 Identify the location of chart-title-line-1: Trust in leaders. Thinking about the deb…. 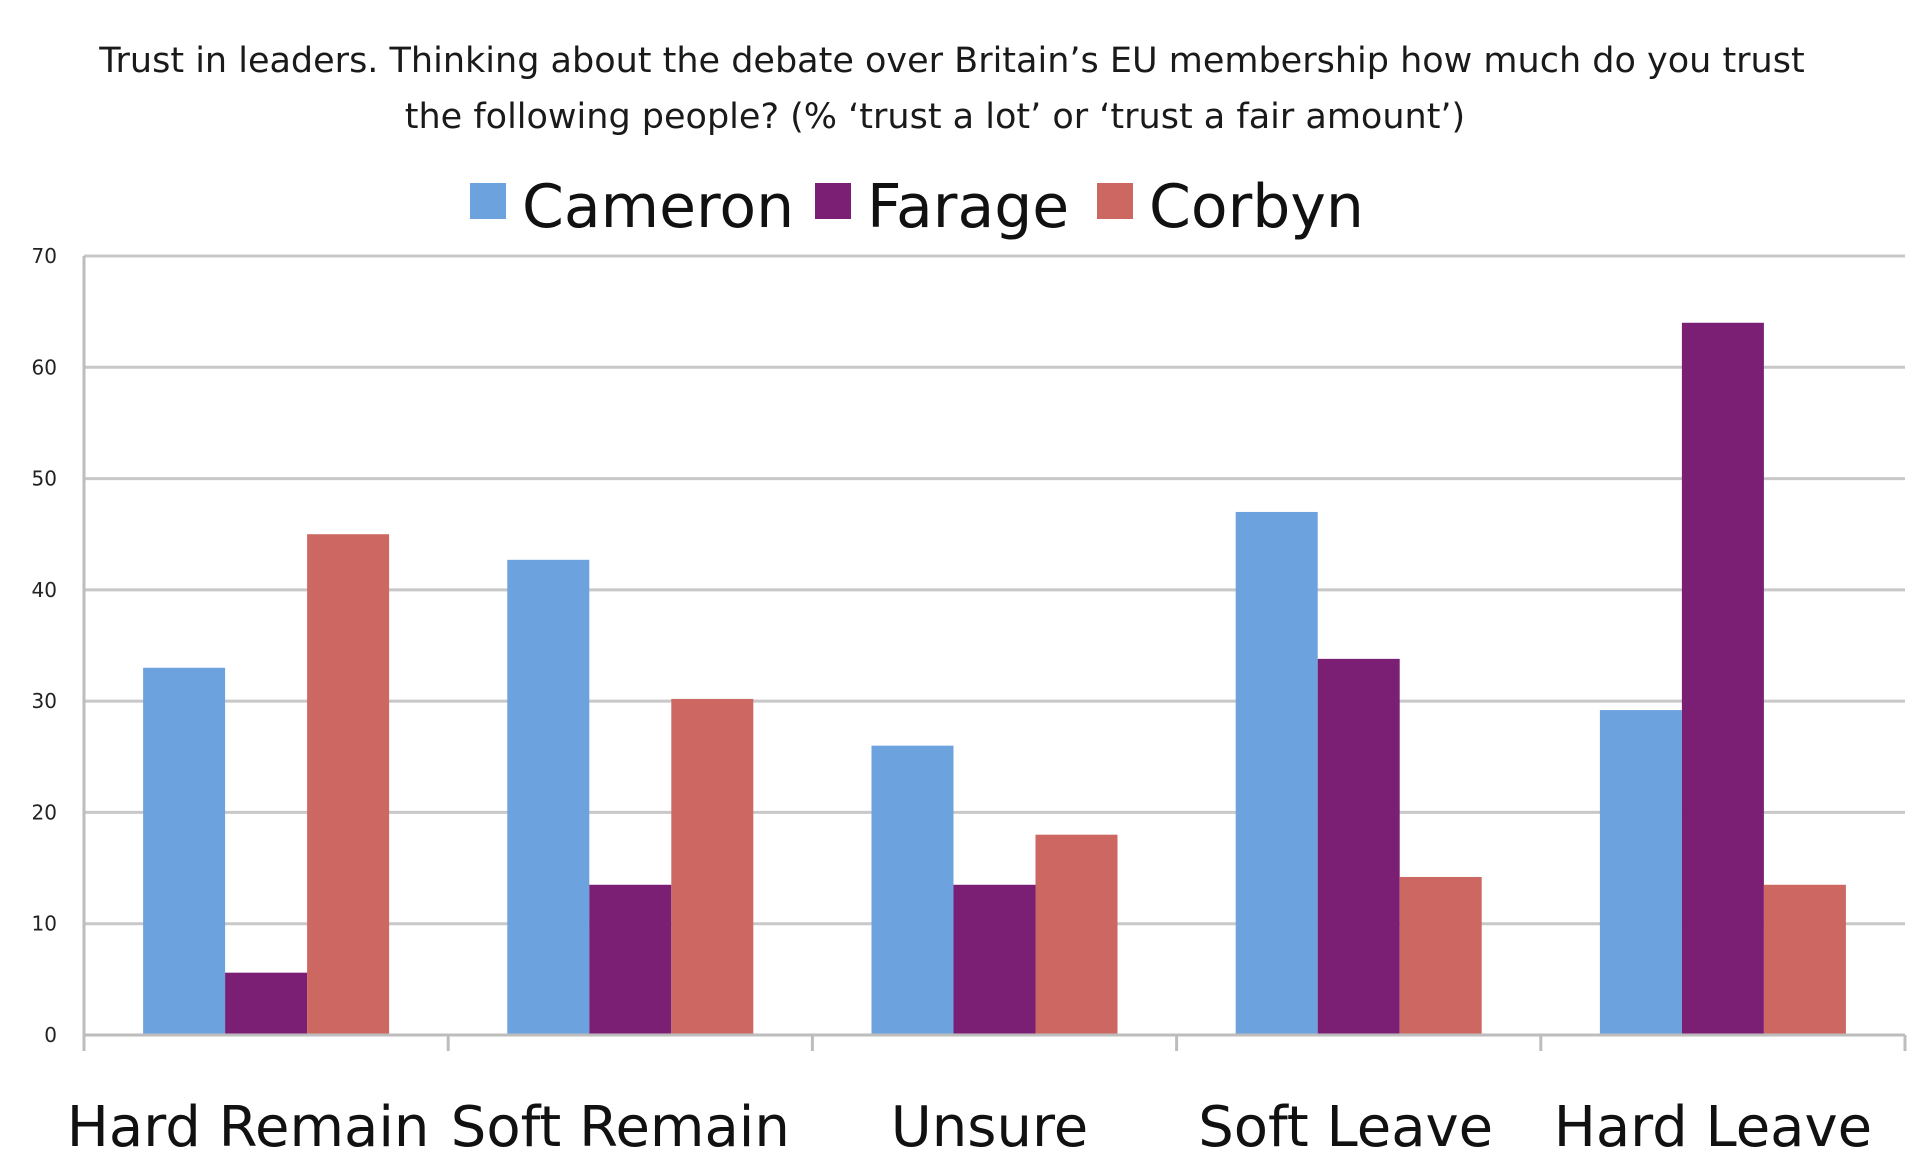
(951, 61).